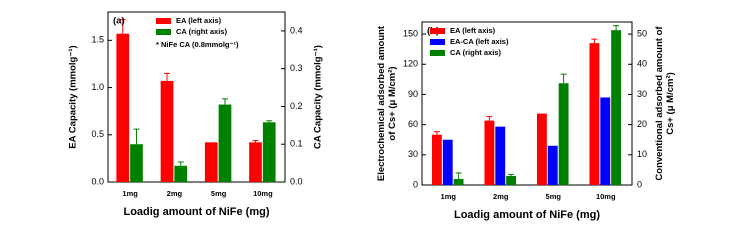  What do you see at coordinates (639, 184) in the screenshot?
I see `y2-tick-label: 0` at bounding box center [639, 184].